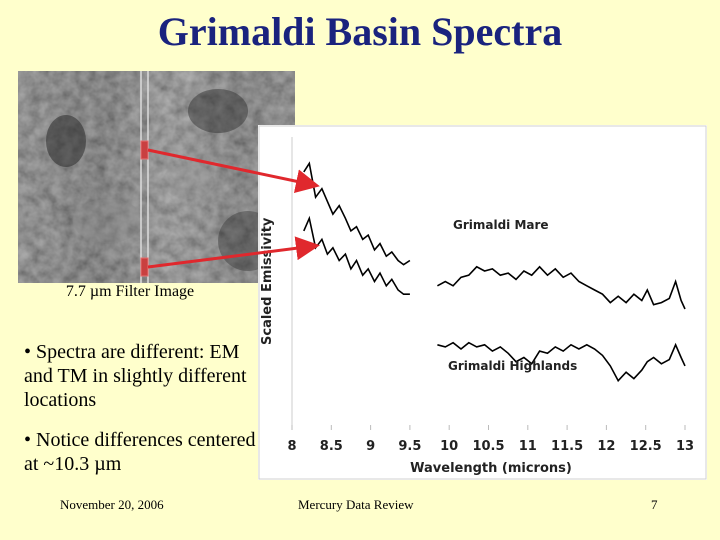 The width and height of the screenshot is (720, 540). I want to click on x-tick-label-8: 12, so click(606, 446).